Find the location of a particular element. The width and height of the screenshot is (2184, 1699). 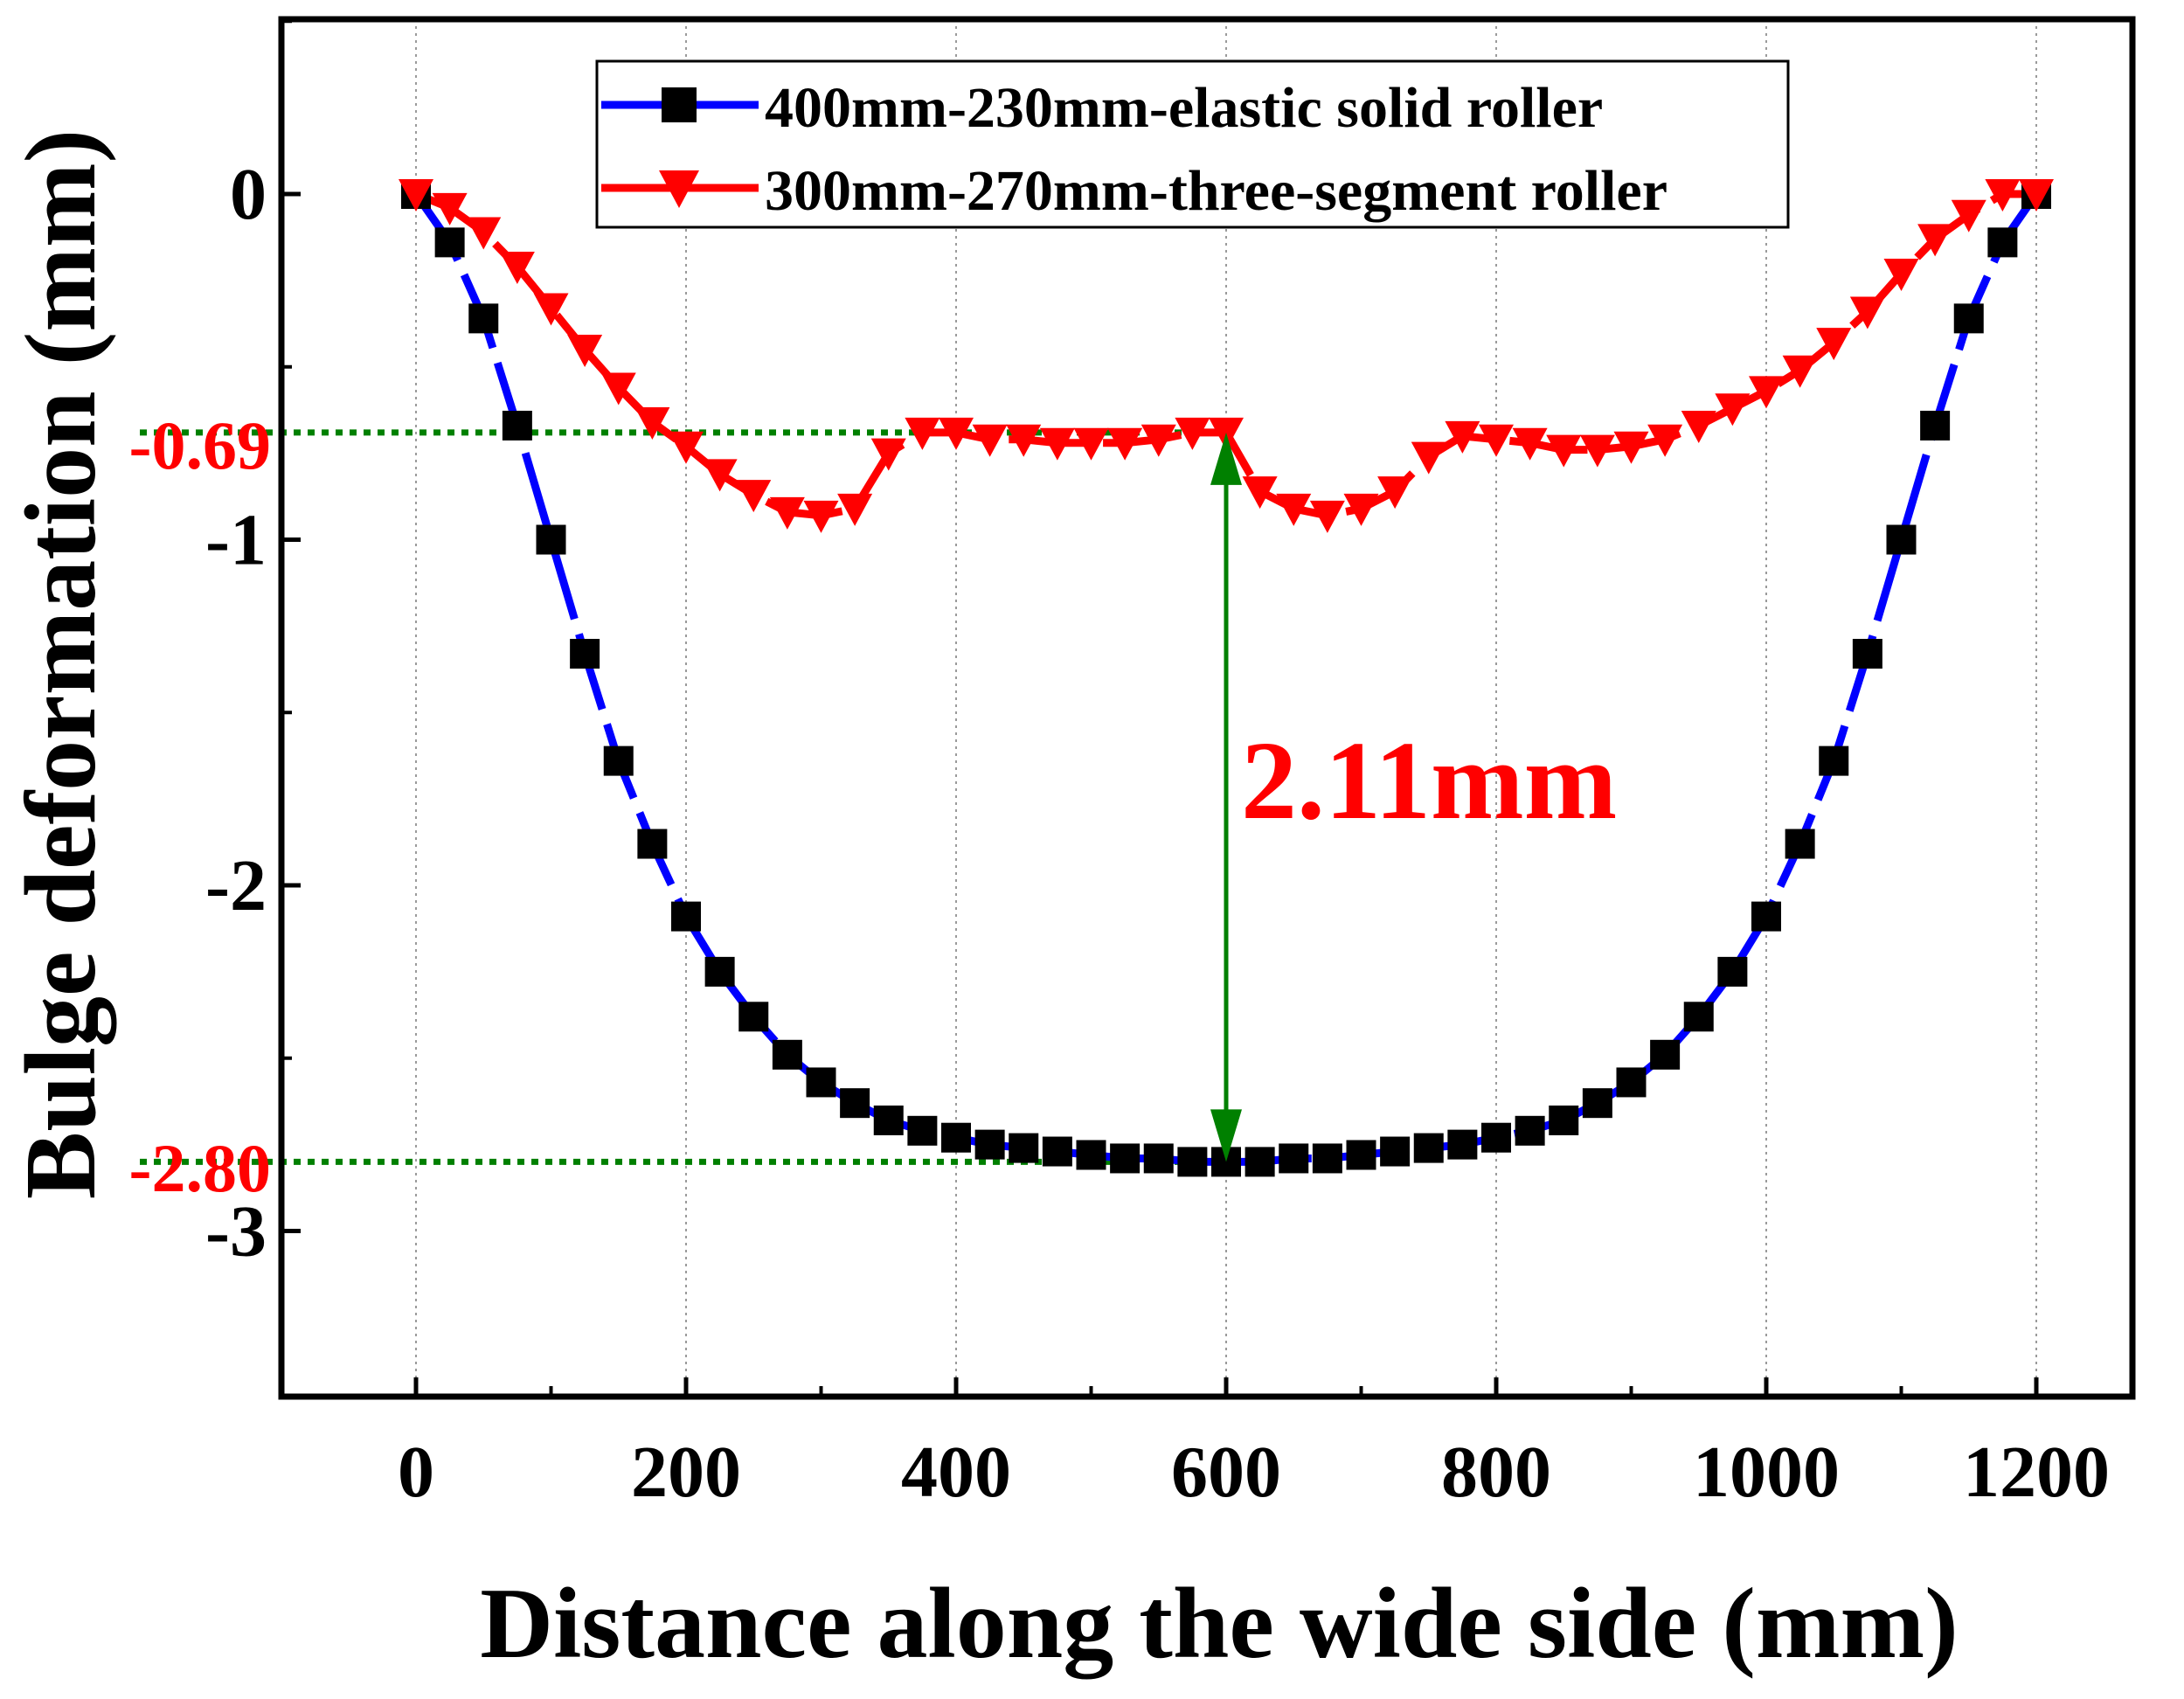

x-tick-labels: 0 200 400 600 800 1000 1200 is located at coordinates (1254, 1472).